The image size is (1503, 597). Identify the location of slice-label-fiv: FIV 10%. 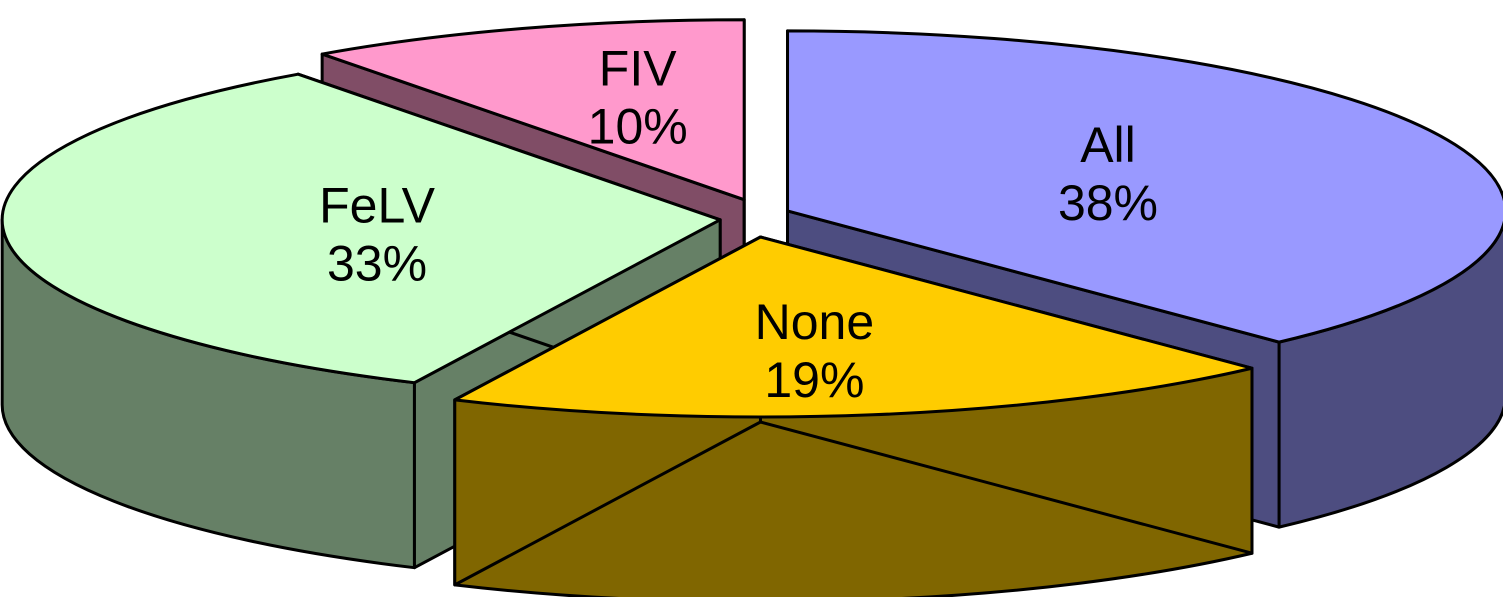
(638, 98).